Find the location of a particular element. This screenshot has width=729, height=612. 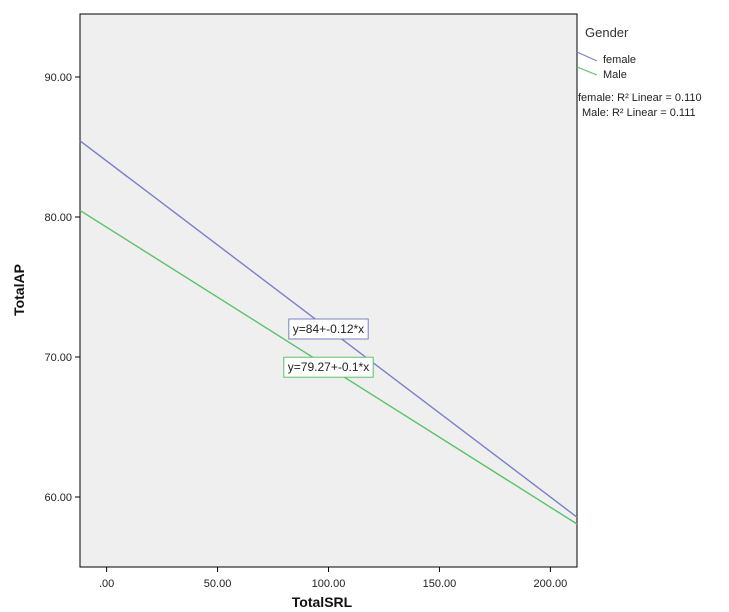

equation-label-female: y=84+-0.12*x is located at coordinates (328, 329).